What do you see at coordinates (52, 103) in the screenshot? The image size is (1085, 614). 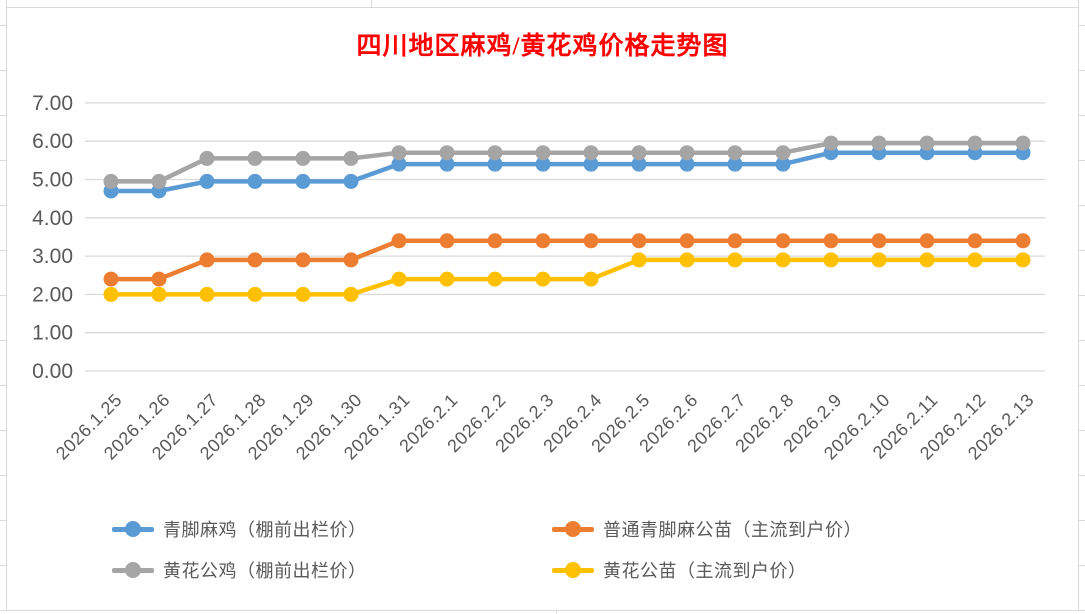 I see `y-axis-tick-label: 7.00` at bounding box center [52, 103].